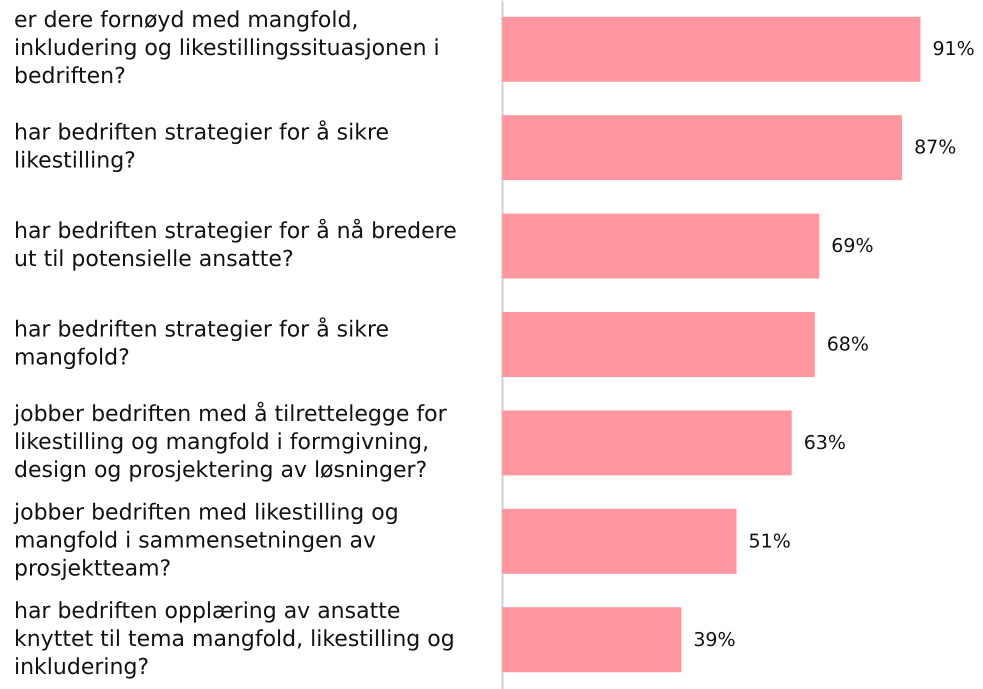 This screenshot has height=689, width=983. Describe the element at coordinates (769, 541) in the screenshot. I see `data-label: 51%` at that location.